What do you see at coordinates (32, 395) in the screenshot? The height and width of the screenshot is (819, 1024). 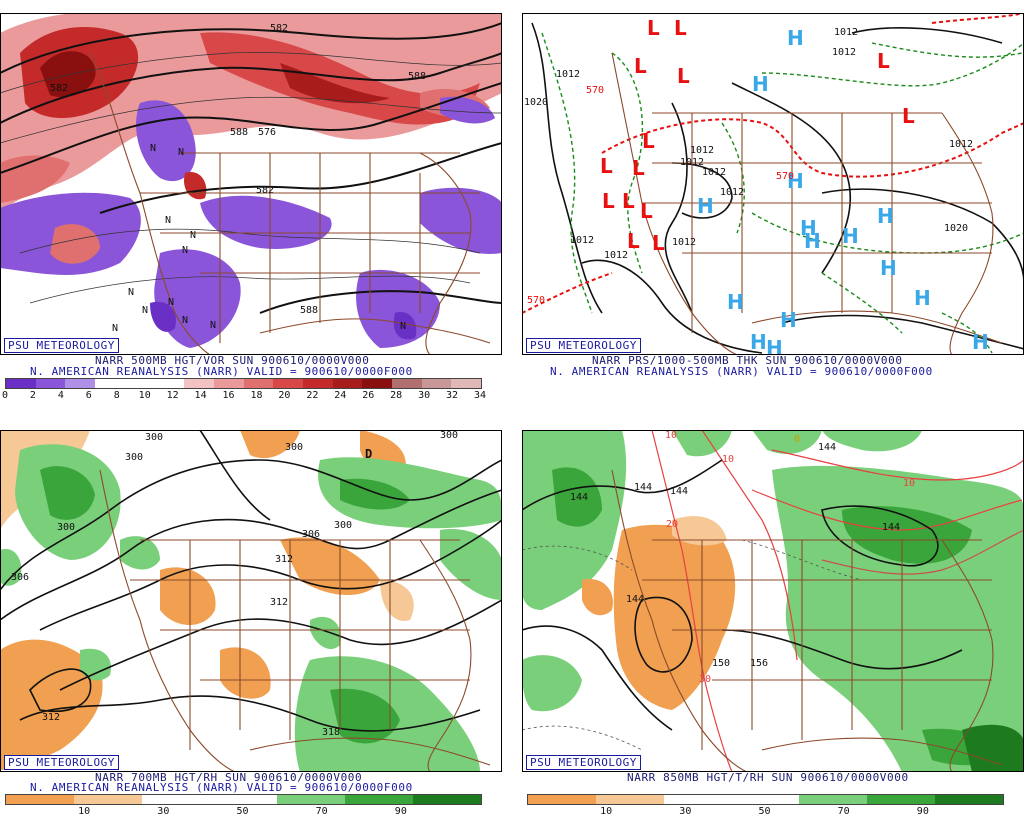 I see `colorbar-tick-label: 2` at bounding box center [32, 395].